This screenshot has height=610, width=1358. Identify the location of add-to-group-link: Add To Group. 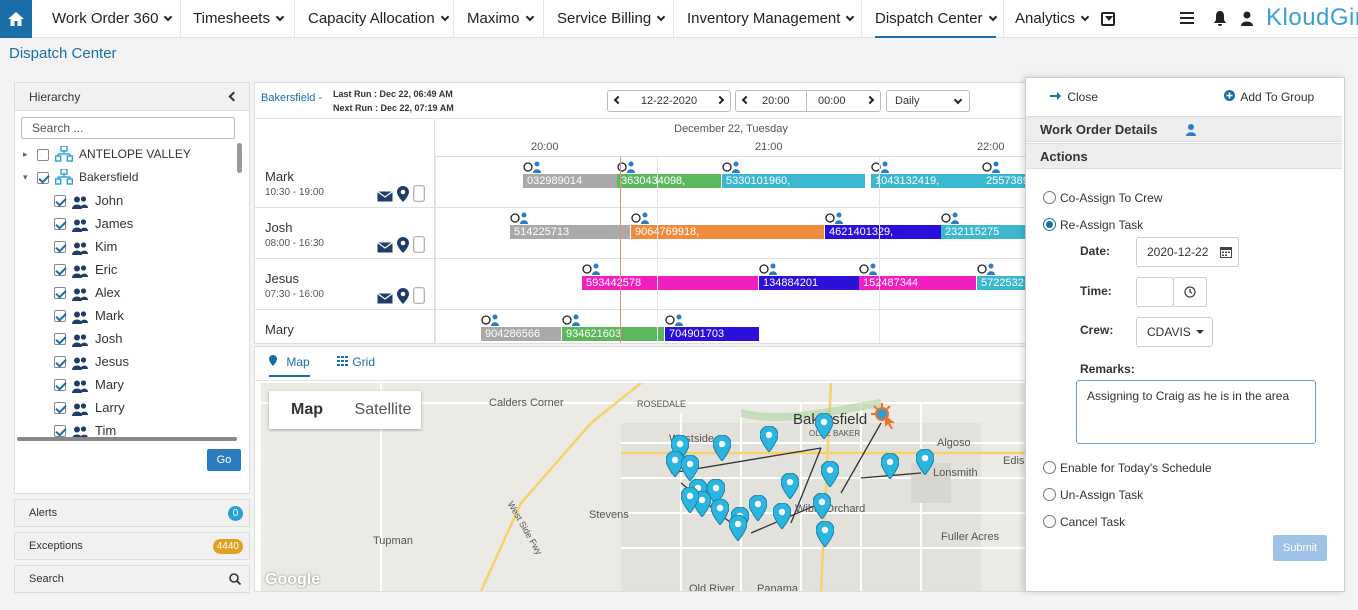
(1269, 97).